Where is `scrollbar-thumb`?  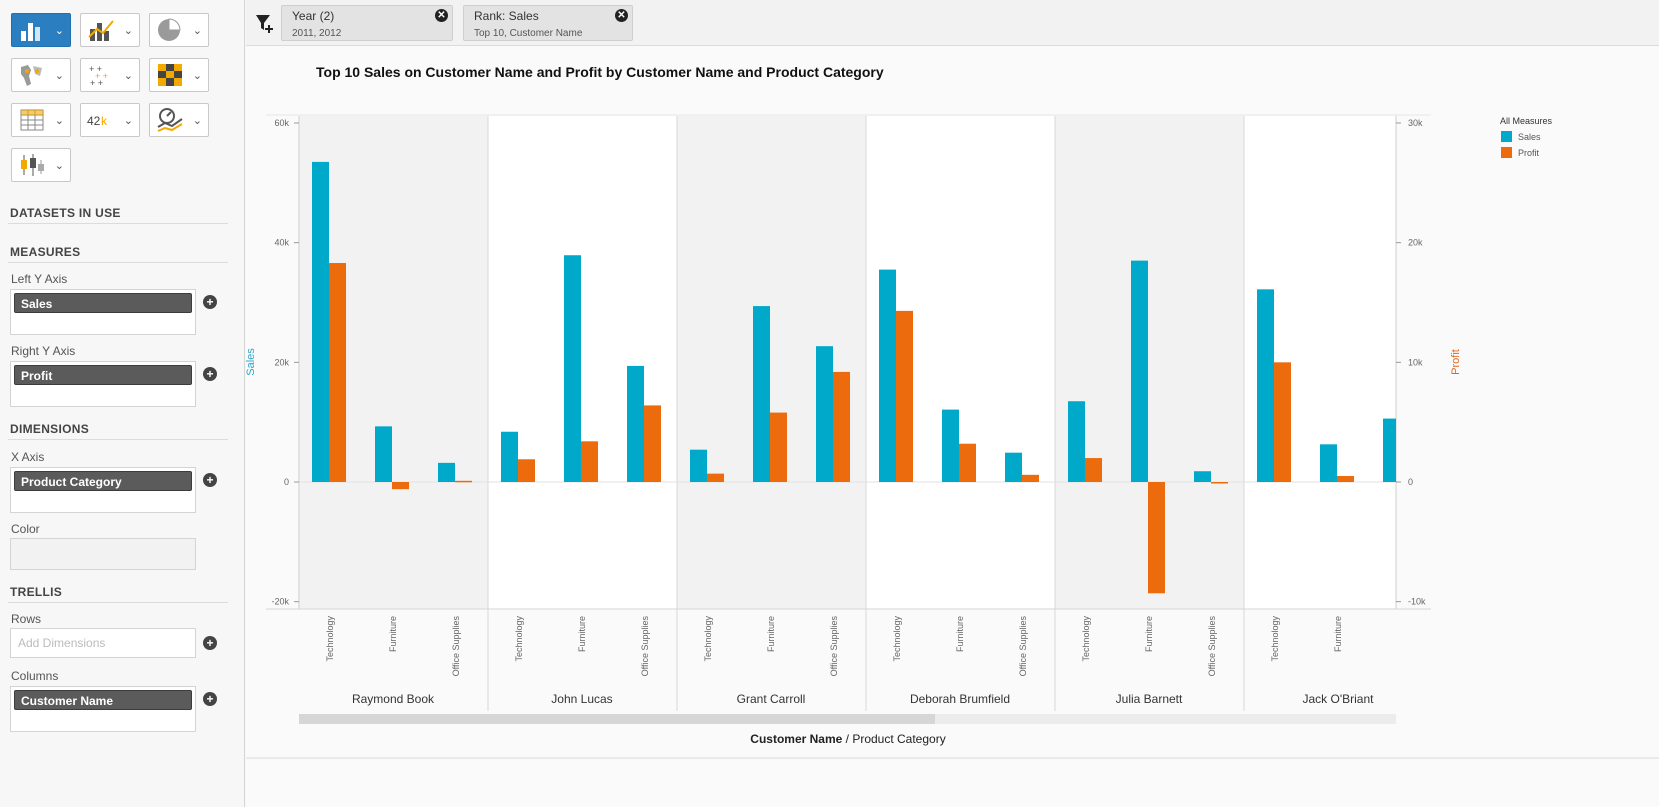
scrollbar-thumb is located at coordinates (617, 719).